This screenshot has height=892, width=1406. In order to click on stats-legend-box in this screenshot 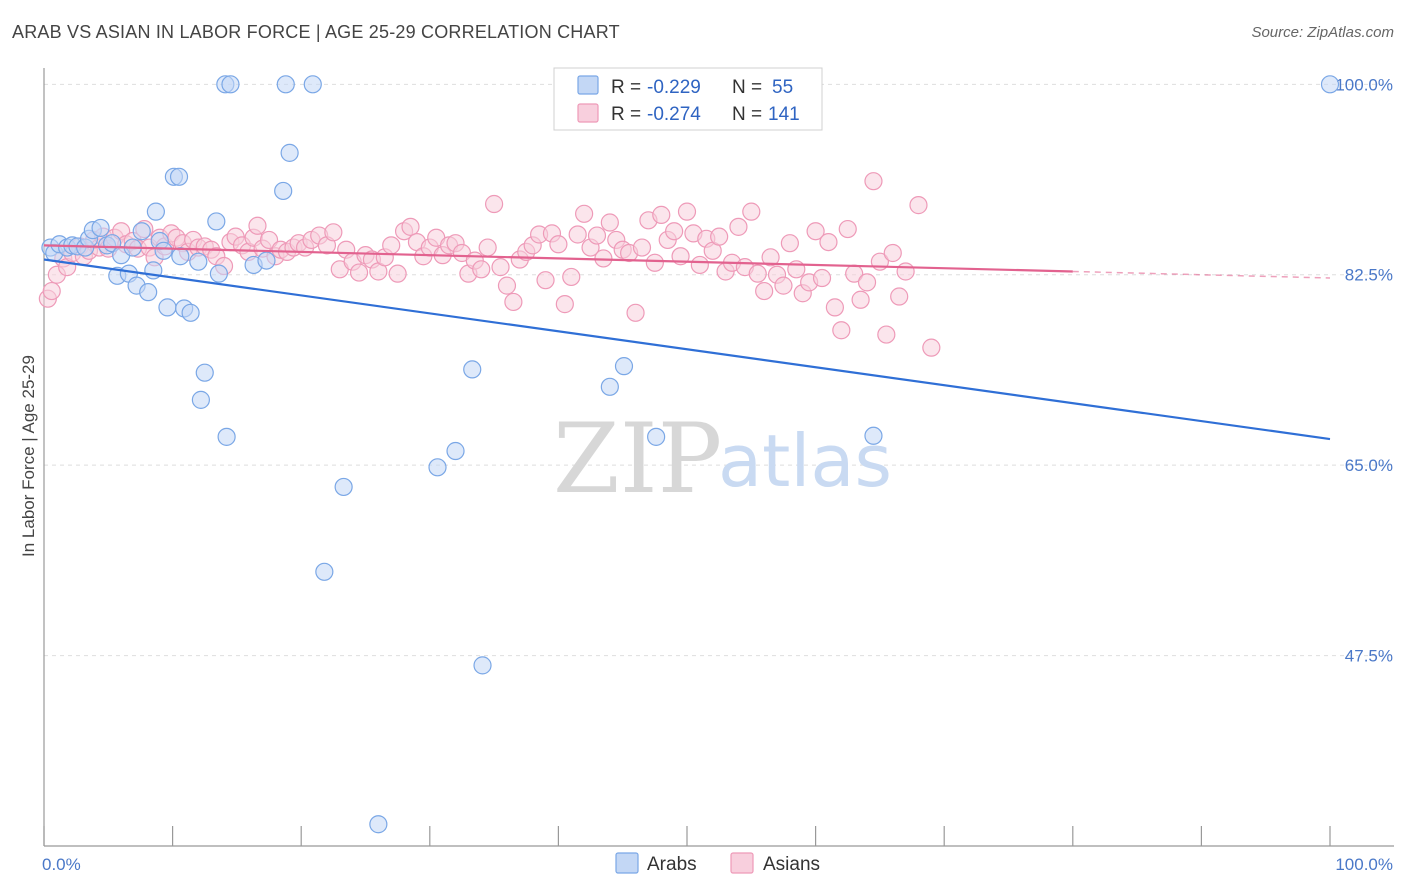, I will do `click(688, 99)`.